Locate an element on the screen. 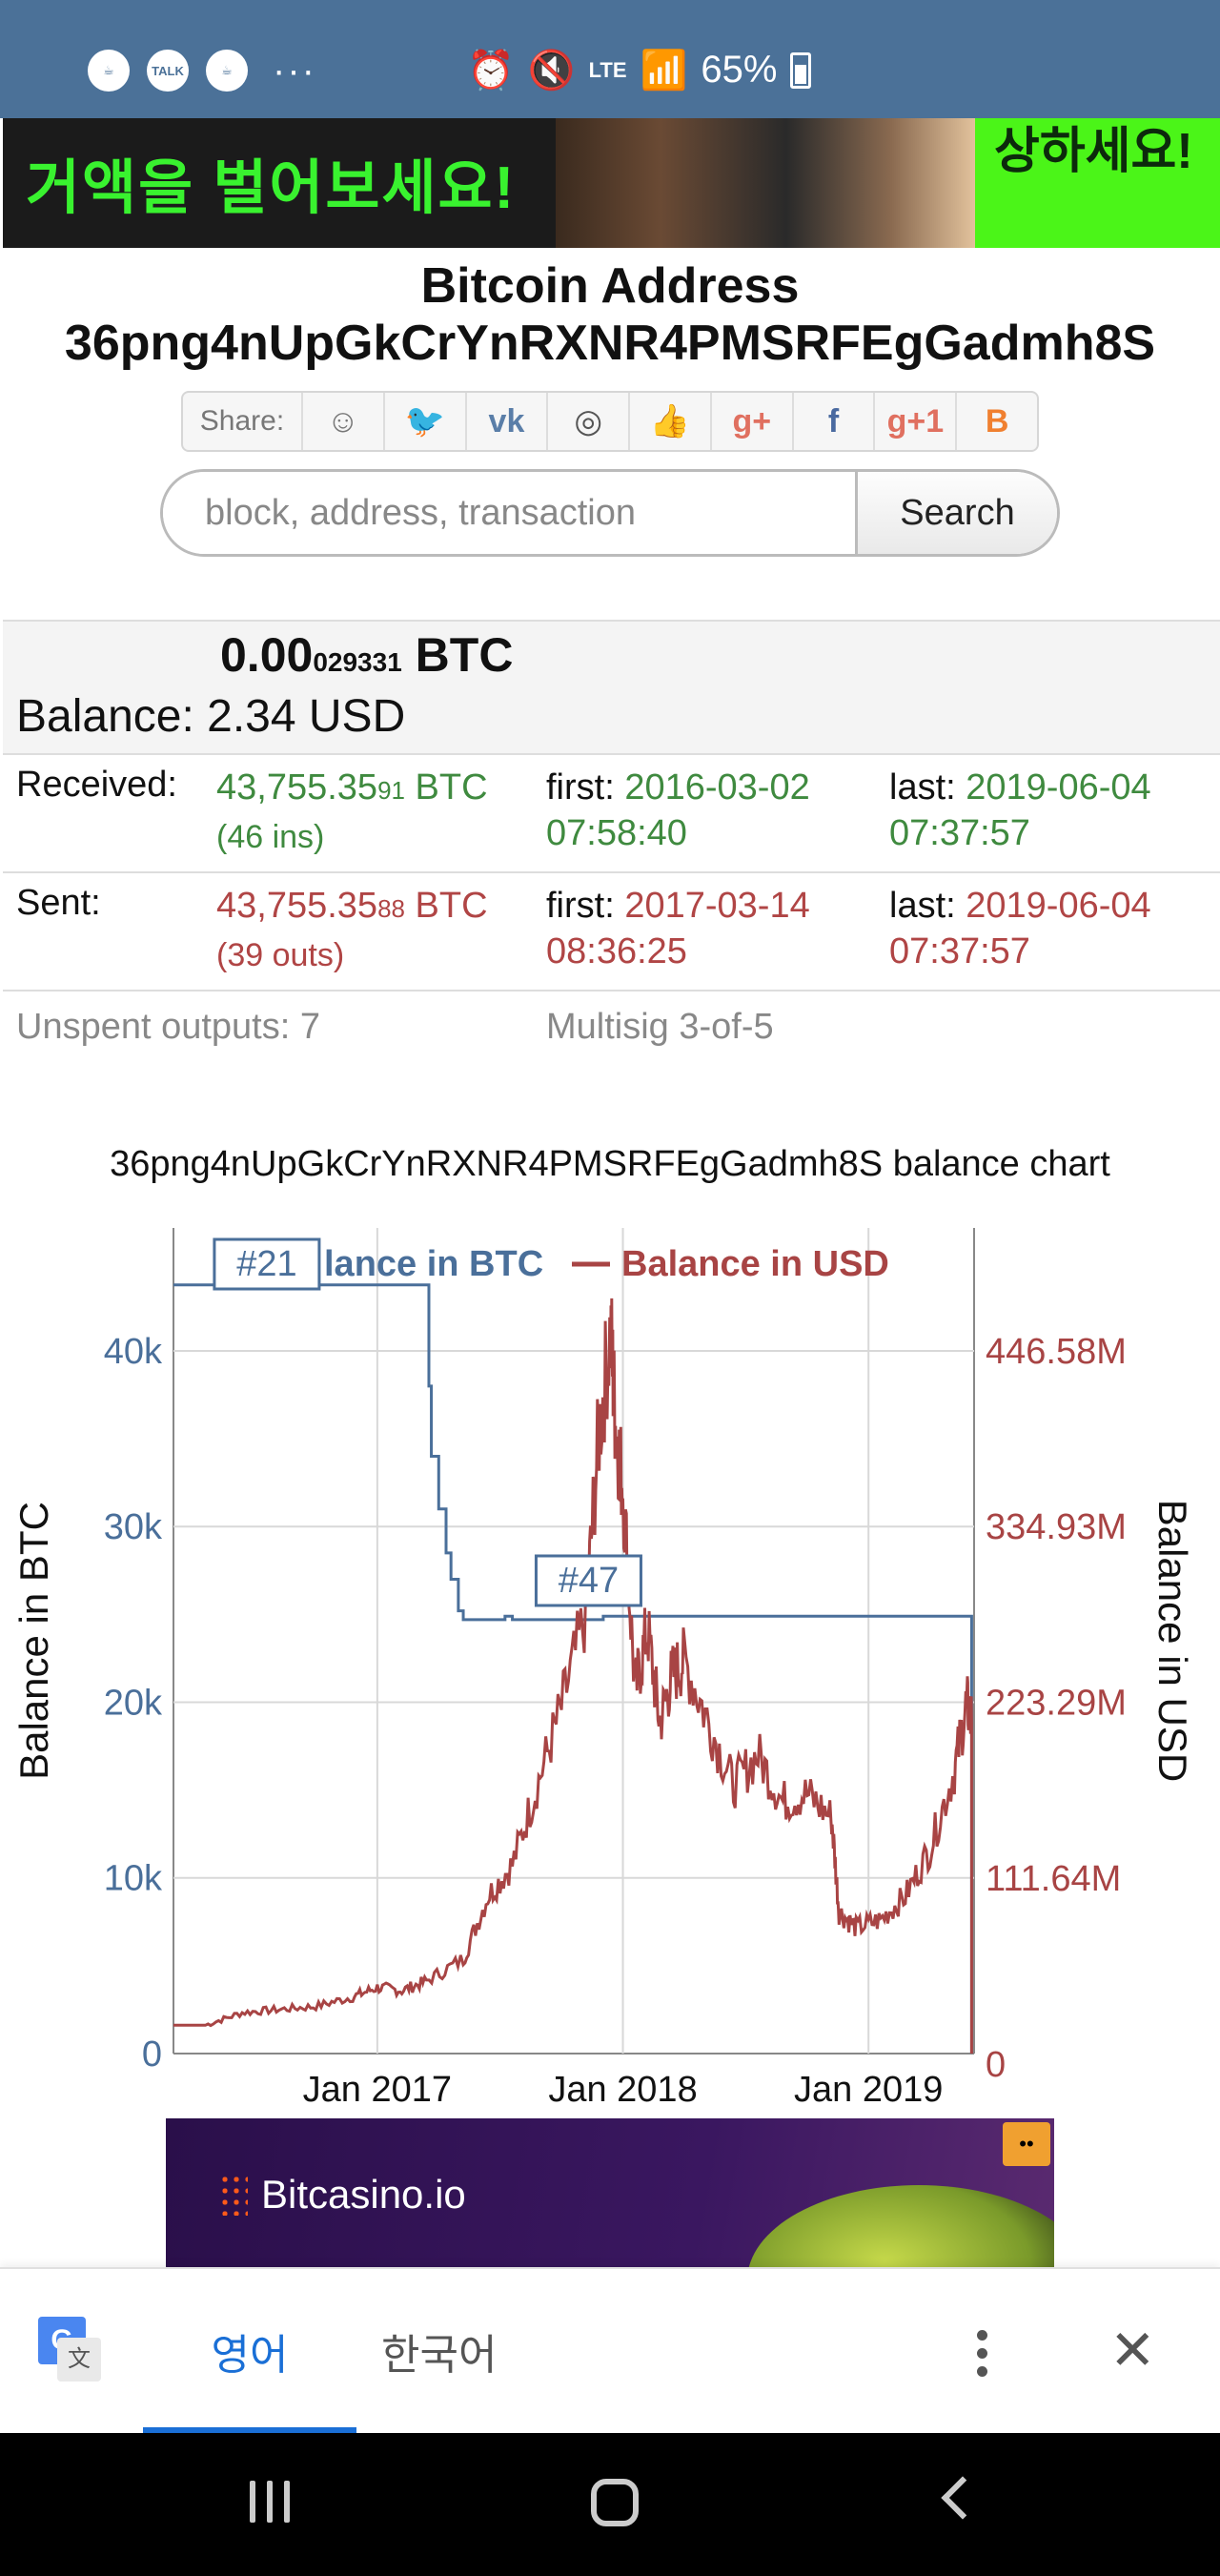 This screenshot has height=2576, width=1220. ad-artwork is located at coordinates (900, 2226).